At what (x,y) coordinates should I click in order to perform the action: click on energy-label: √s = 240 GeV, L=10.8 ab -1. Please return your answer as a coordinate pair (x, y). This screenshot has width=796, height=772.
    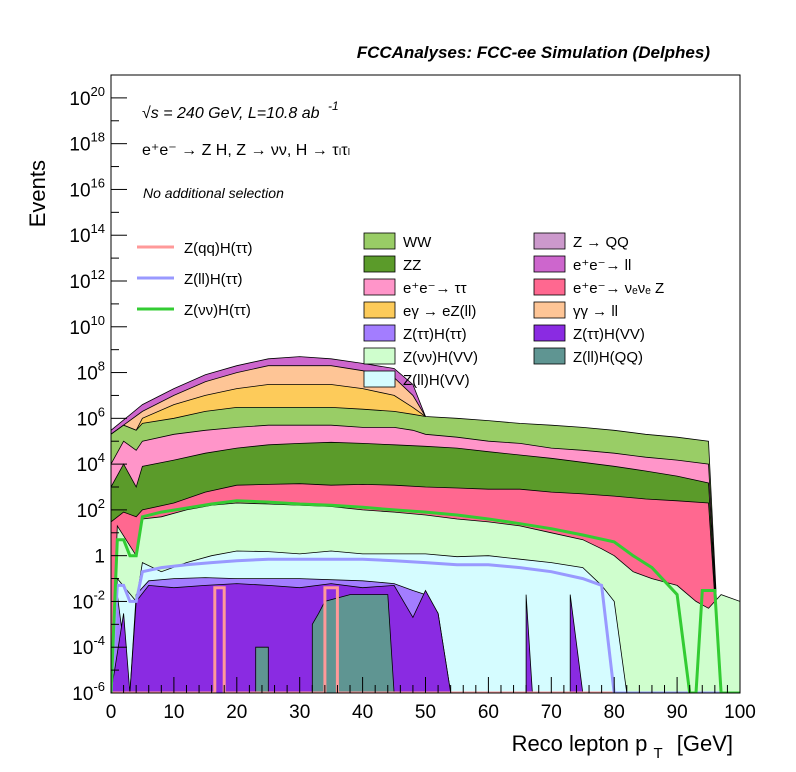
    Looking at the image, I should click on (240, 110).